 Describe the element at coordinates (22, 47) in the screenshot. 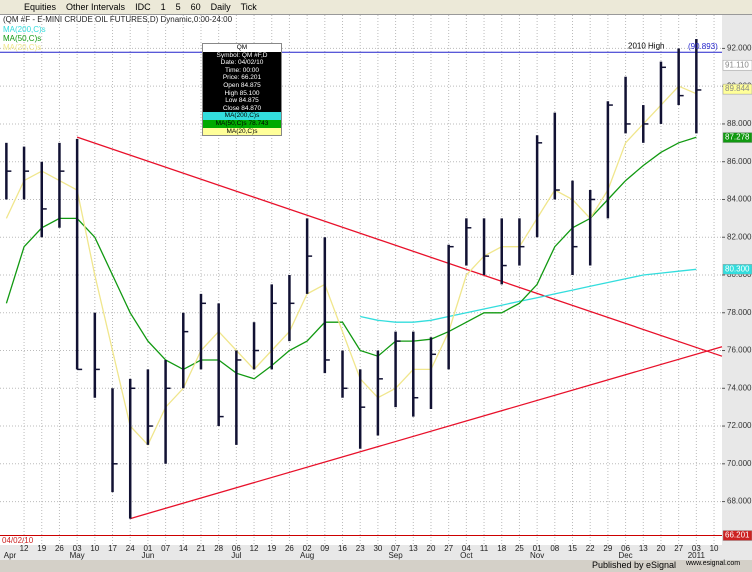

I see `legend-entry: MA(20,C)s` at that location.